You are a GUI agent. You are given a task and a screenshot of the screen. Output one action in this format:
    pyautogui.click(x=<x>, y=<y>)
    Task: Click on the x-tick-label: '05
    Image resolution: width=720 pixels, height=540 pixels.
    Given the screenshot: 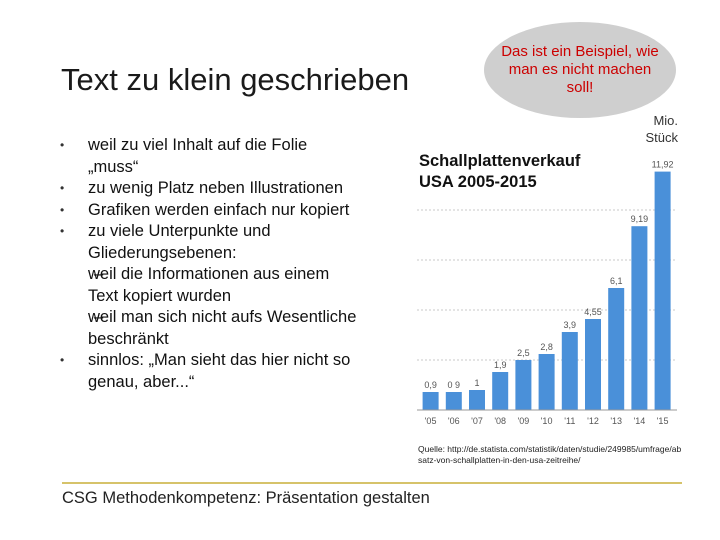 What is the action you would take?
    pyautogui.click(x=431, y=421)
    